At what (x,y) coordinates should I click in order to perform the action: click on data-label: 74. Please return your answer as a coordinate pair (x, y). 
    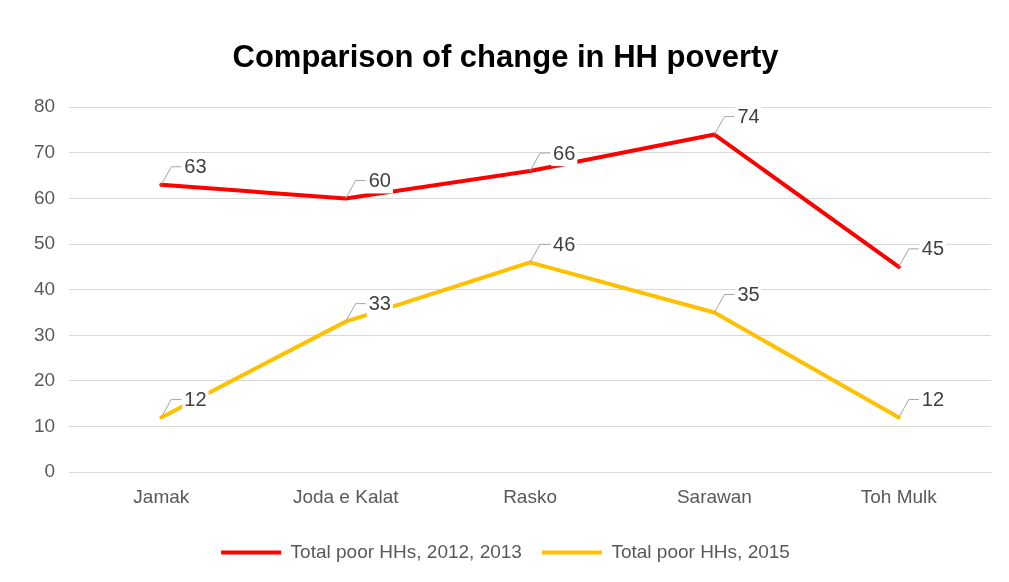
    Looking at the image, I should click on (748, 116).